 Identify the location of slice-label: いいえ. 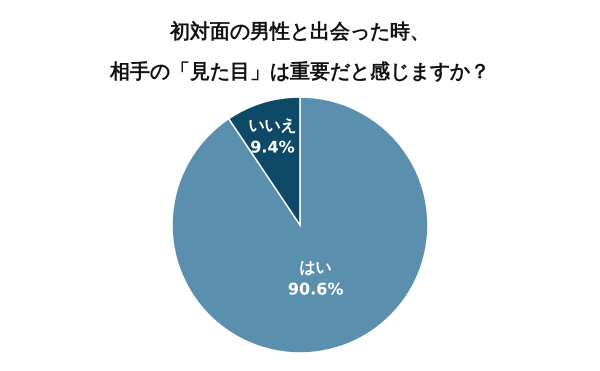
(272, 124).